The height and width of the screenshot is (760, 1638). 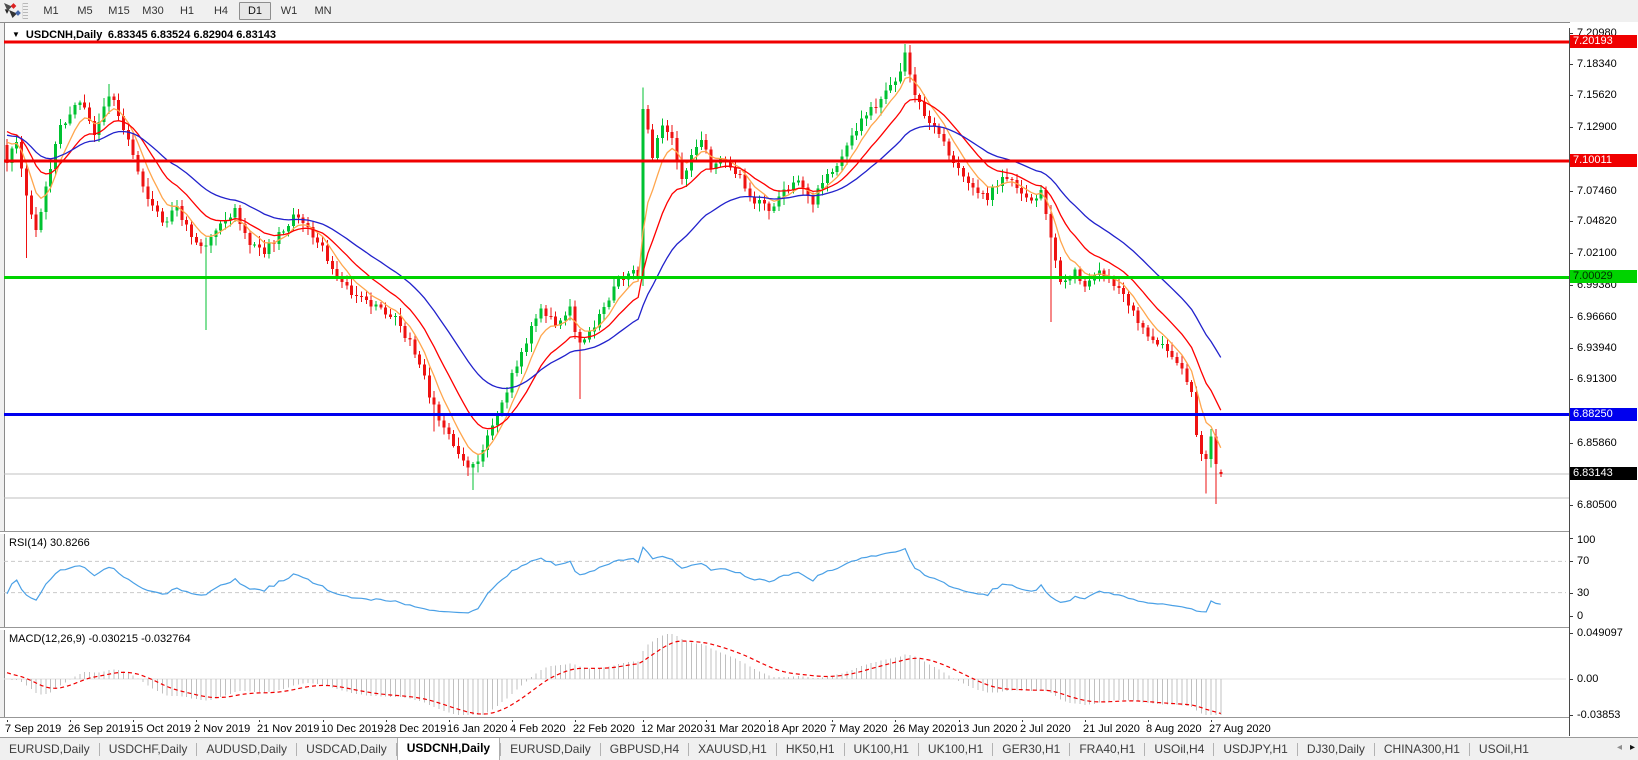 What do you see at coordinates (859, 729) in the screenshot?
I see `date-label: 7 May 2020` at bounding box center [859, 729].